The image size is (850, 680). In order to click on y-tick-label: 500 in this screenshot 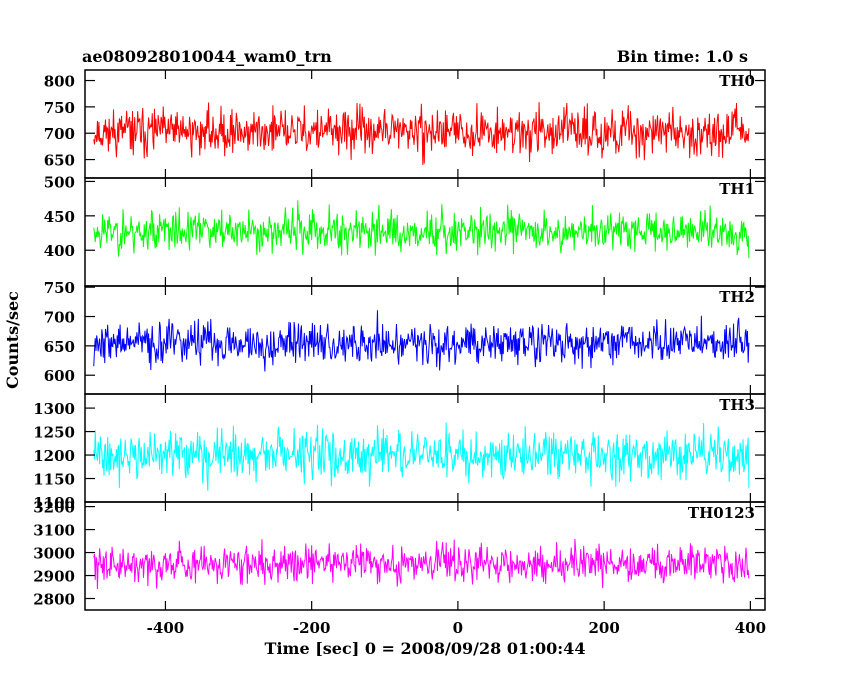, I will do `click(59, 182)`.